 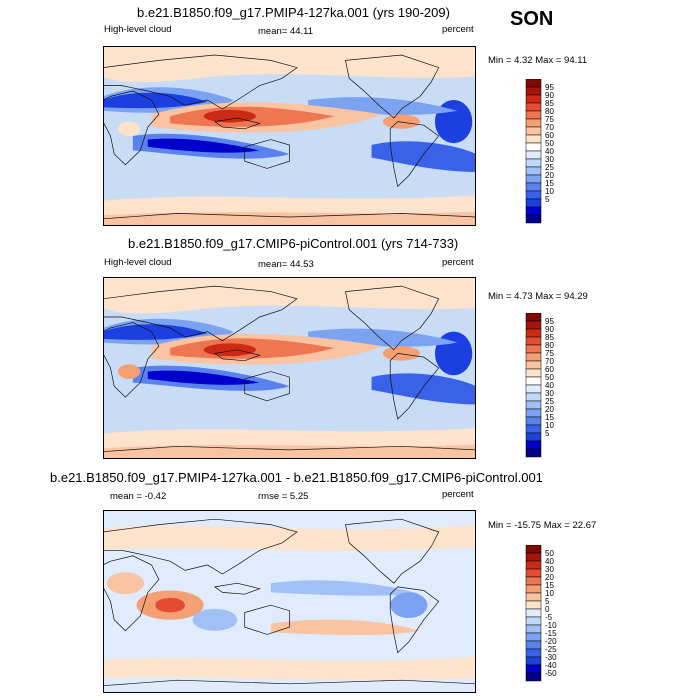 I want to click on units-label: percent, so click(x=458, y=29).